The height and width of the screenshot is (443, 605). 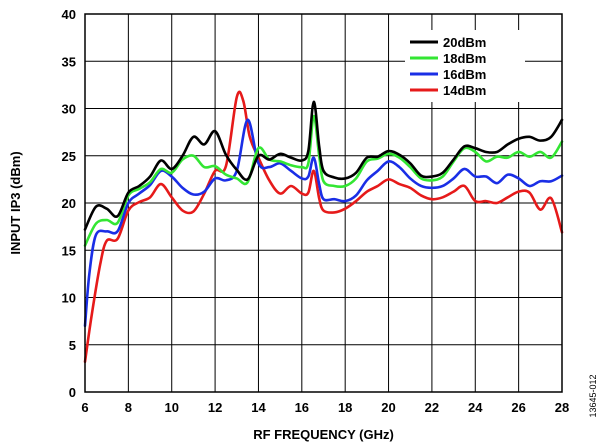 What do you see at coordinates (69, 250) in the screenshot?
I see `y-tick-label: 15` at bounding box center [69, 250].